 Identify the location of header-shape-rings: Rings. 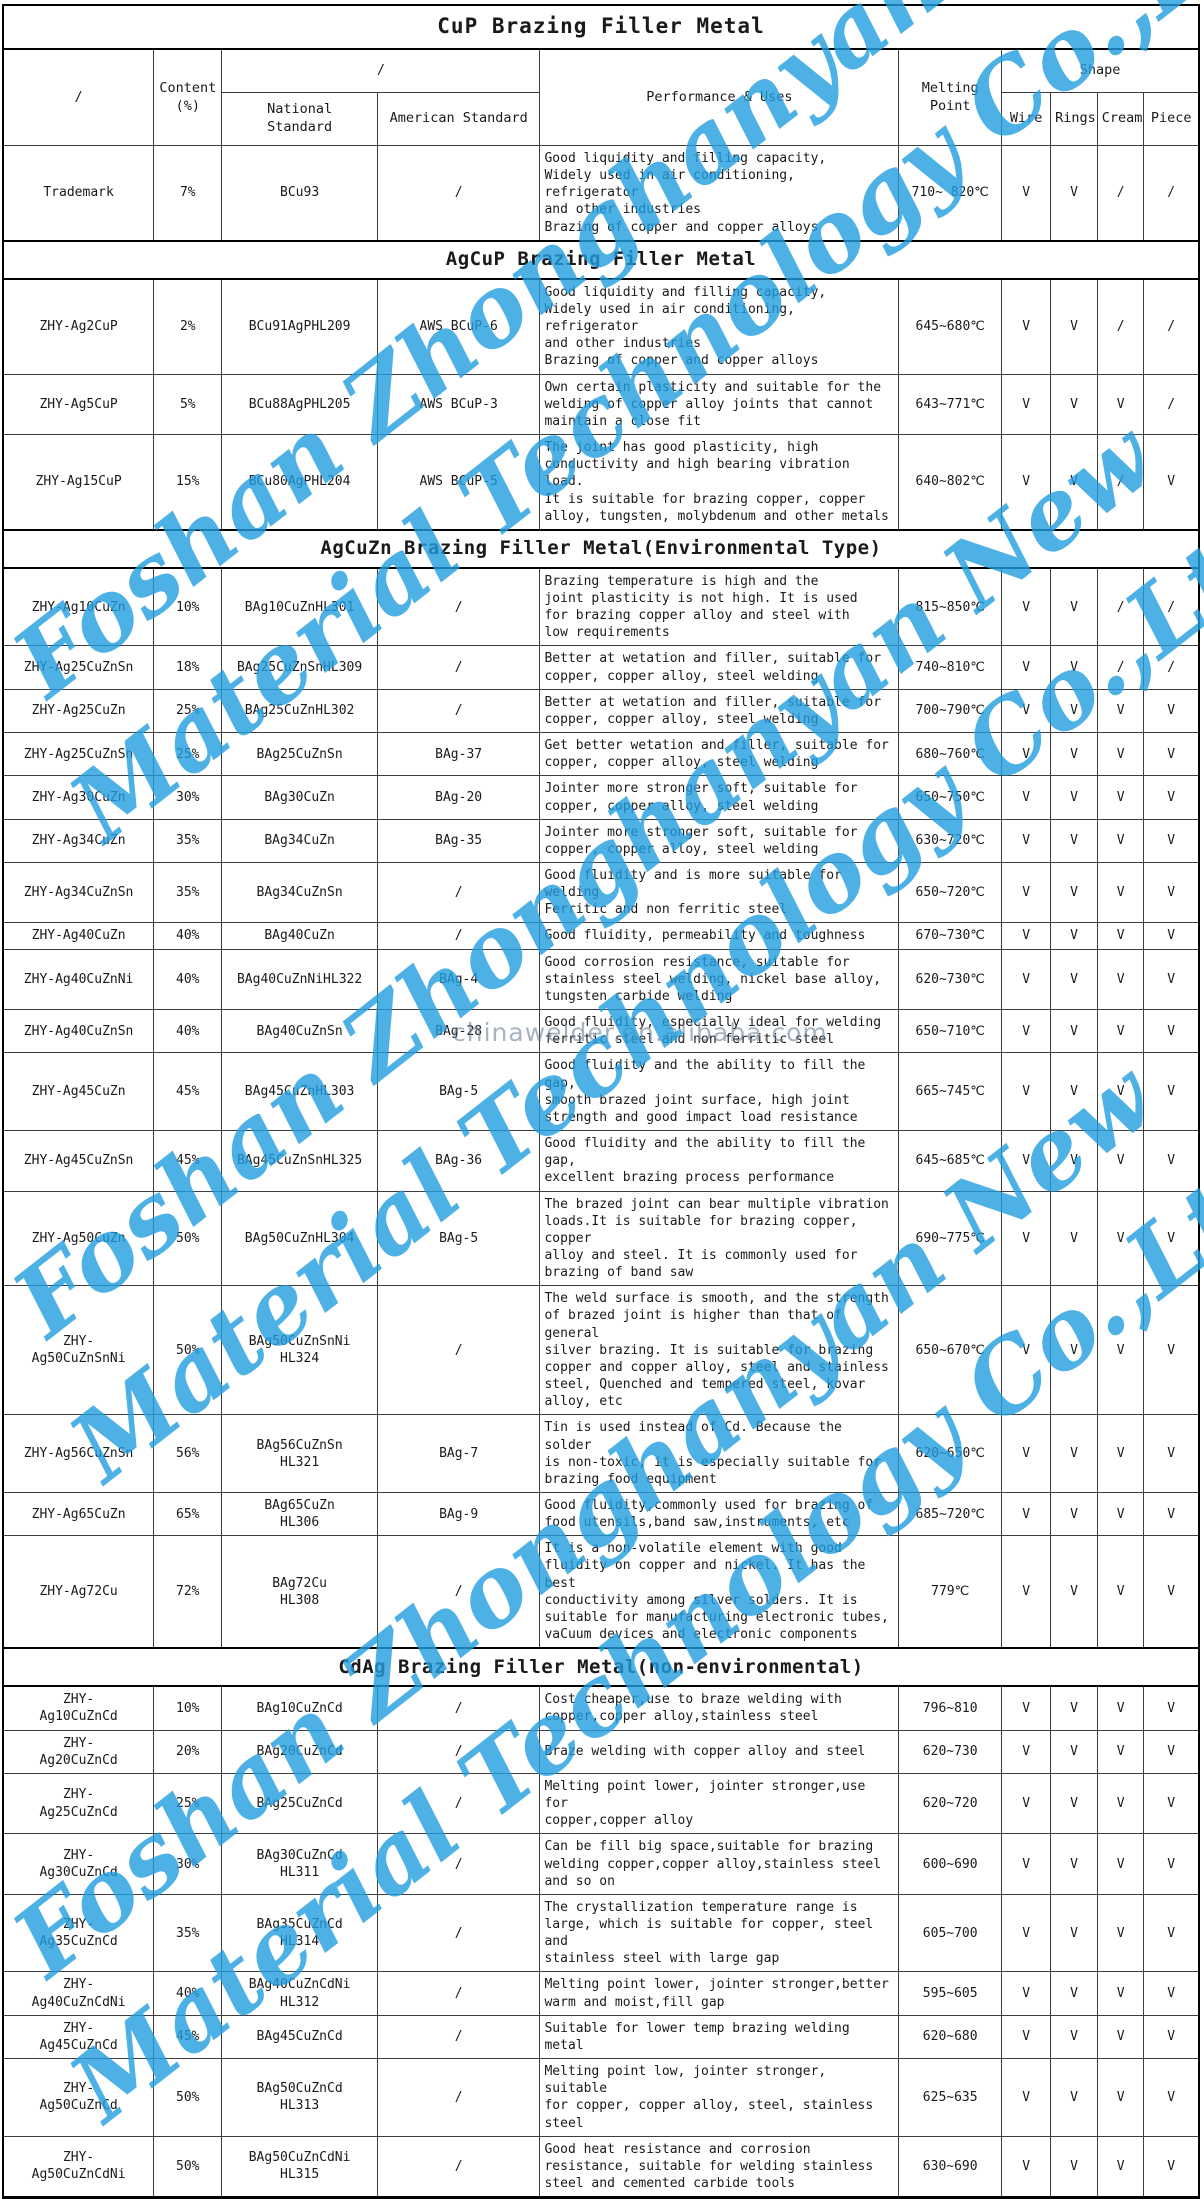
(1074, 119).